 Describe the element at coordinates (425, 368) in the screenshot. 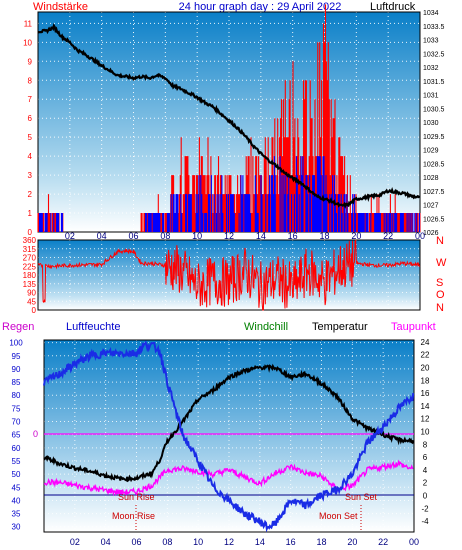

I see `temperature-tick-label: 20` at that location.